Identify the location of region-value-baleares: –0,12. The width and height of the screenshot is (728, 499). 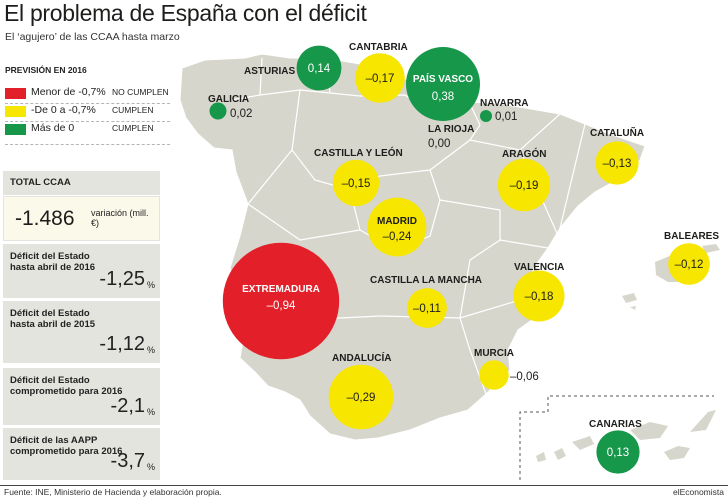
(689, 265).